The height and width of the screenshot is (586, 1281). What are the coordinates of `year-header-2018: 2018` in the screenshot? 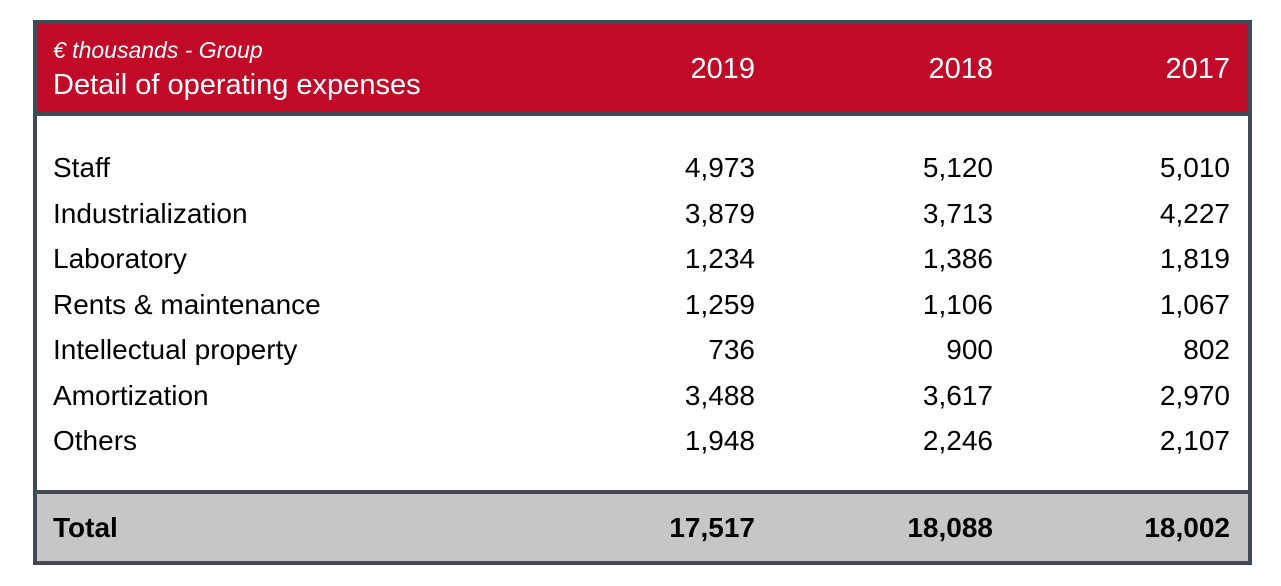 It's located at (960, 69).